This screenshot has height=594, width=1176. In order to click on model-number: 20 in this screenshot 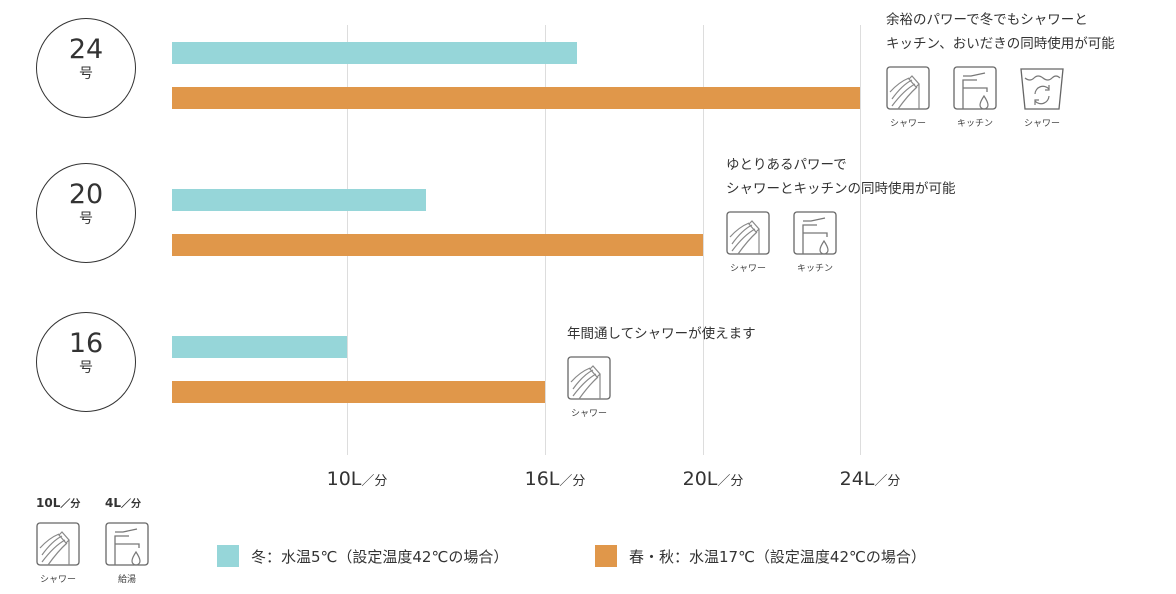, I will do `click(86, 194)`.